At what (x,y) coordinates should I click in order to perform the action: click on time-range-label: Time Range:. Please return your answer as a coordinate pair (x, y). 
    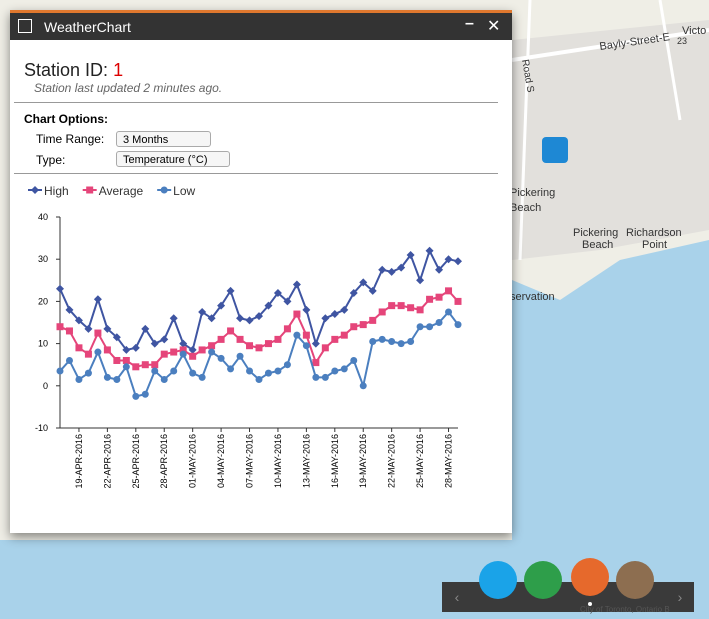
    Looking at the image, I should click on (70, 139).